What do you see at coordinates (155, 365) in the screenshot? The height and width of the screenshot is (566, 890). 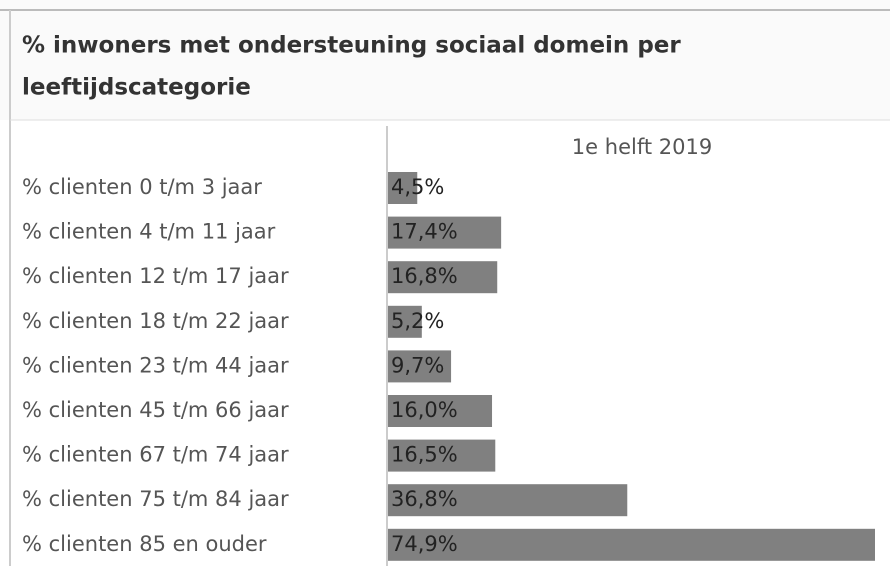 I see `category-label: % clienten 23 t/m 44 jaar` at bounding box center [155, 365].